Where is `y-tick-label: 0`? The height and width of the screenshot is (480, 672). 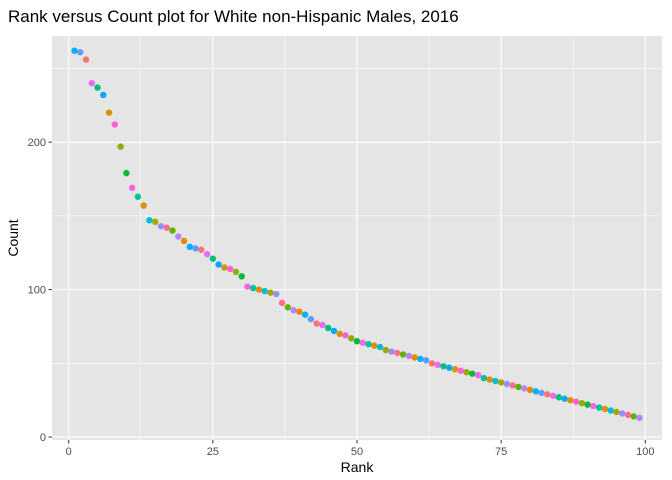 y-tick-label: 0 is located at coordinates (43, 438).